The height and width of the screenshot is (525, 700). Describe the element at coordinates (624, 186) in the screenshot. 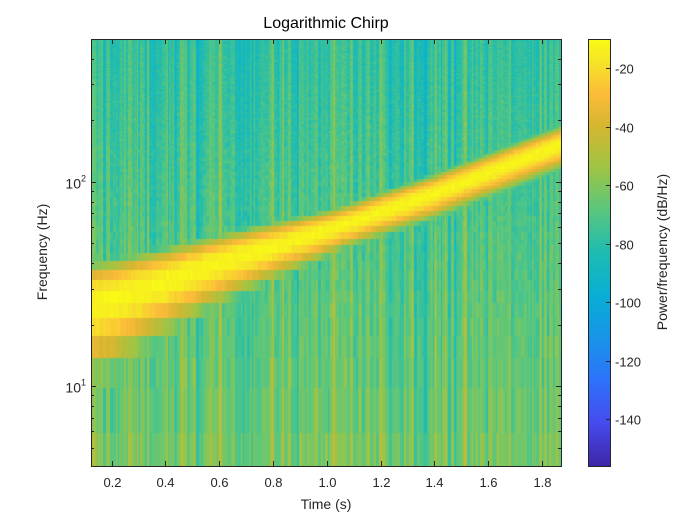

I see `colorbar-tick-label: -60` at that location.